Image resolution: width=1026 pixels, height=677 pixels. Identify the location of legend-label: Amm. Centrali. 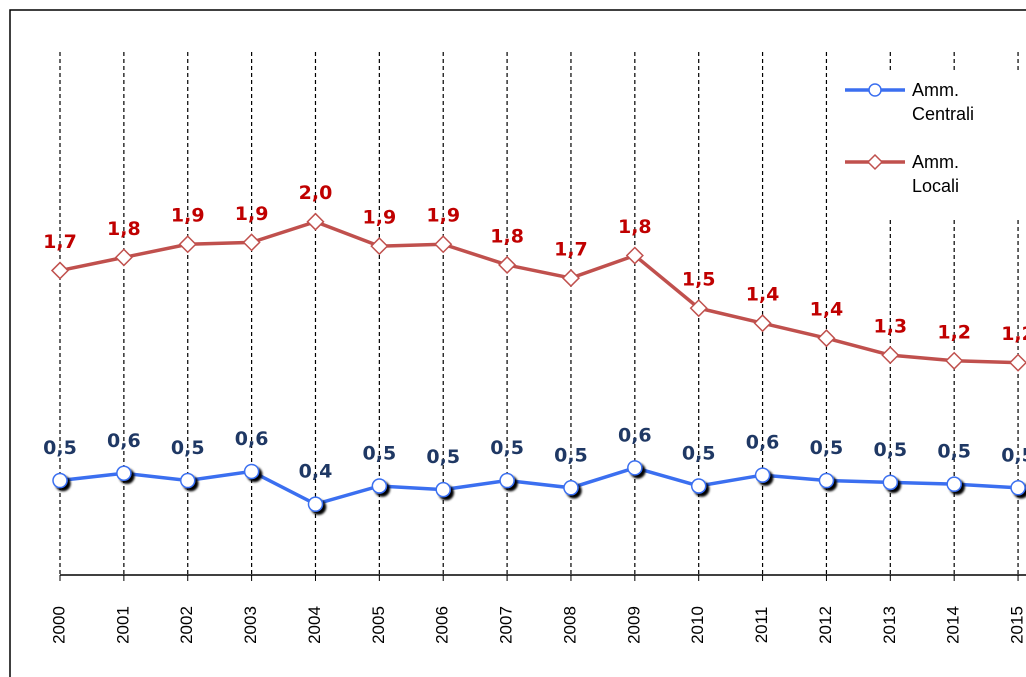
(943, 102).